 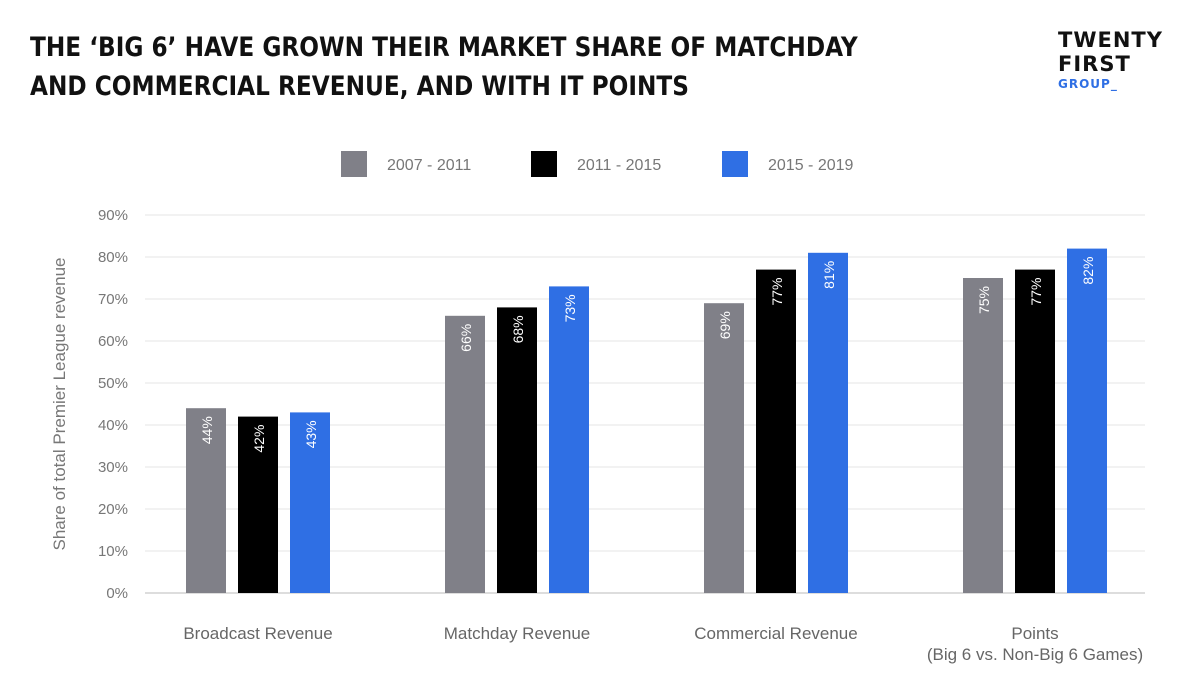 I want to click on y-tick-label: 10%, so click(x=113, y=551).